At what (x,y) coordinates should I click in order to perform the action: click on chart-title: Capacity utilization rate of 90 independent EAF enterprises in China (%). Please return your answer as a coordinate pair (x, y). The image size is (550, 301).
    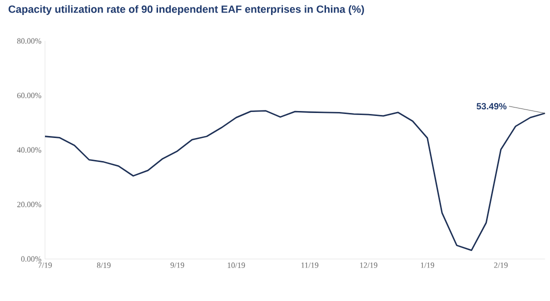
    Looking at the image, I should click on (186, 10).